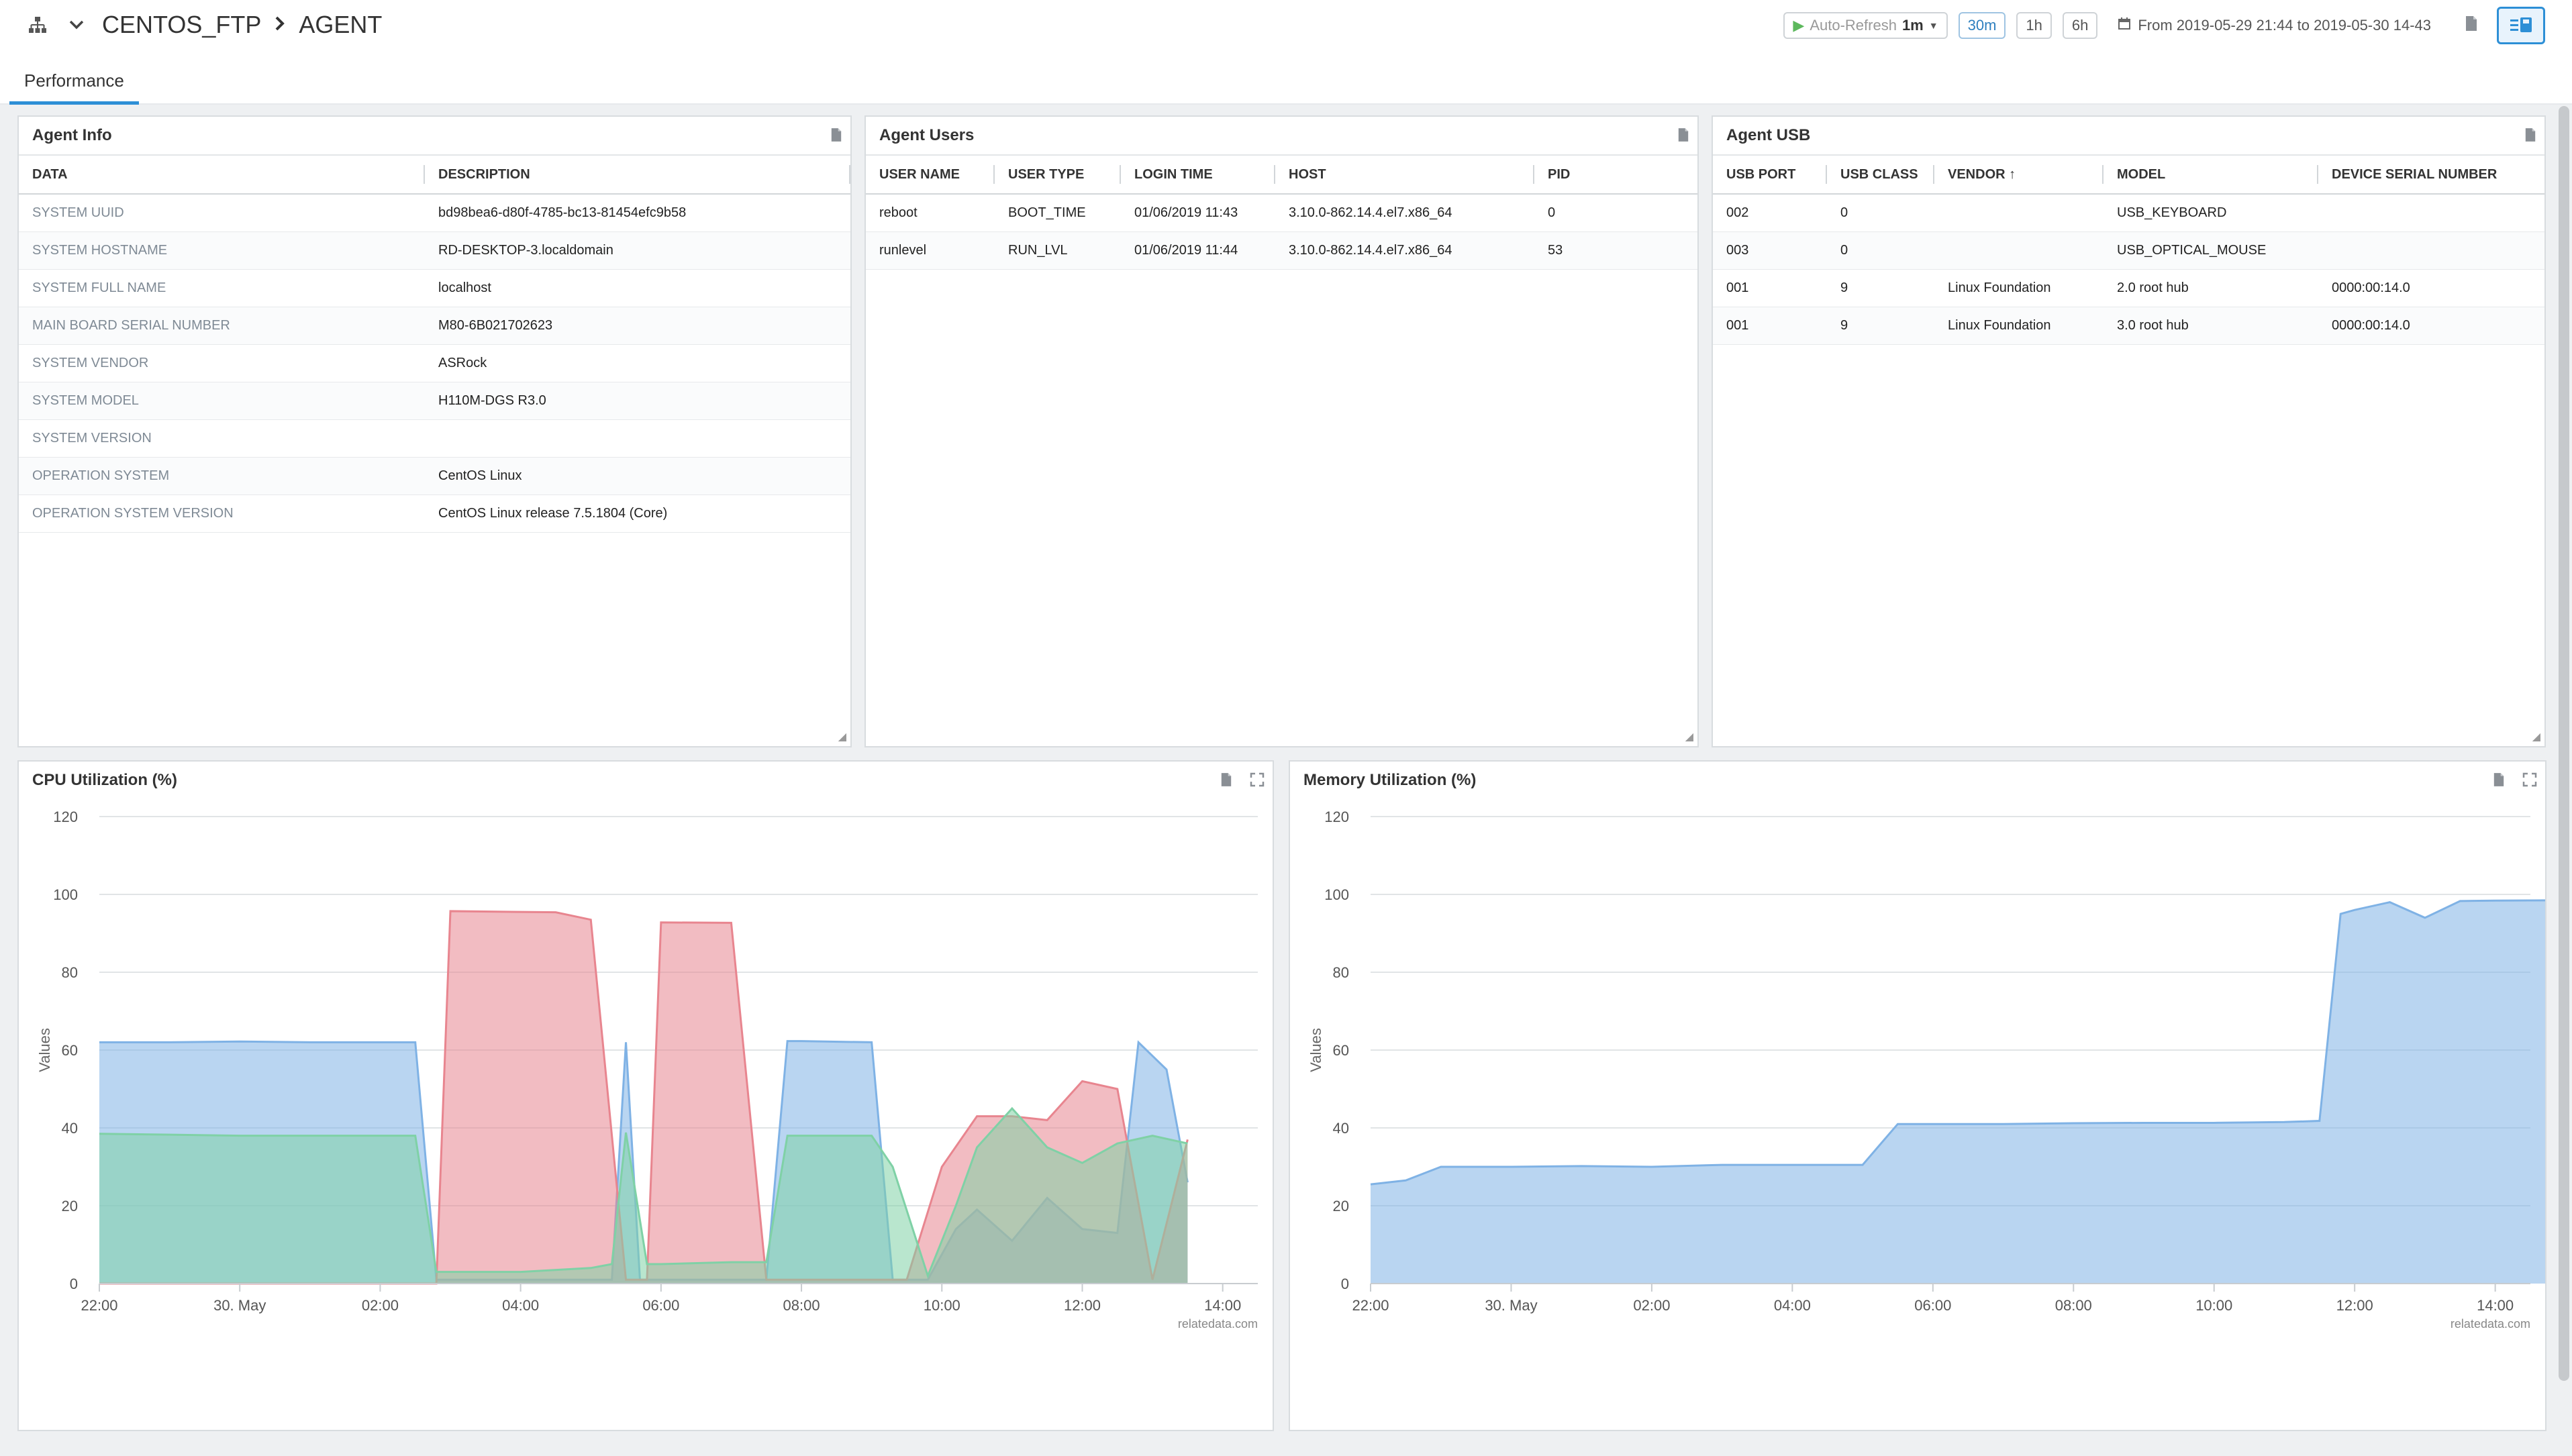  I want to click on vertical-scrollbar, so click(2564, 744).